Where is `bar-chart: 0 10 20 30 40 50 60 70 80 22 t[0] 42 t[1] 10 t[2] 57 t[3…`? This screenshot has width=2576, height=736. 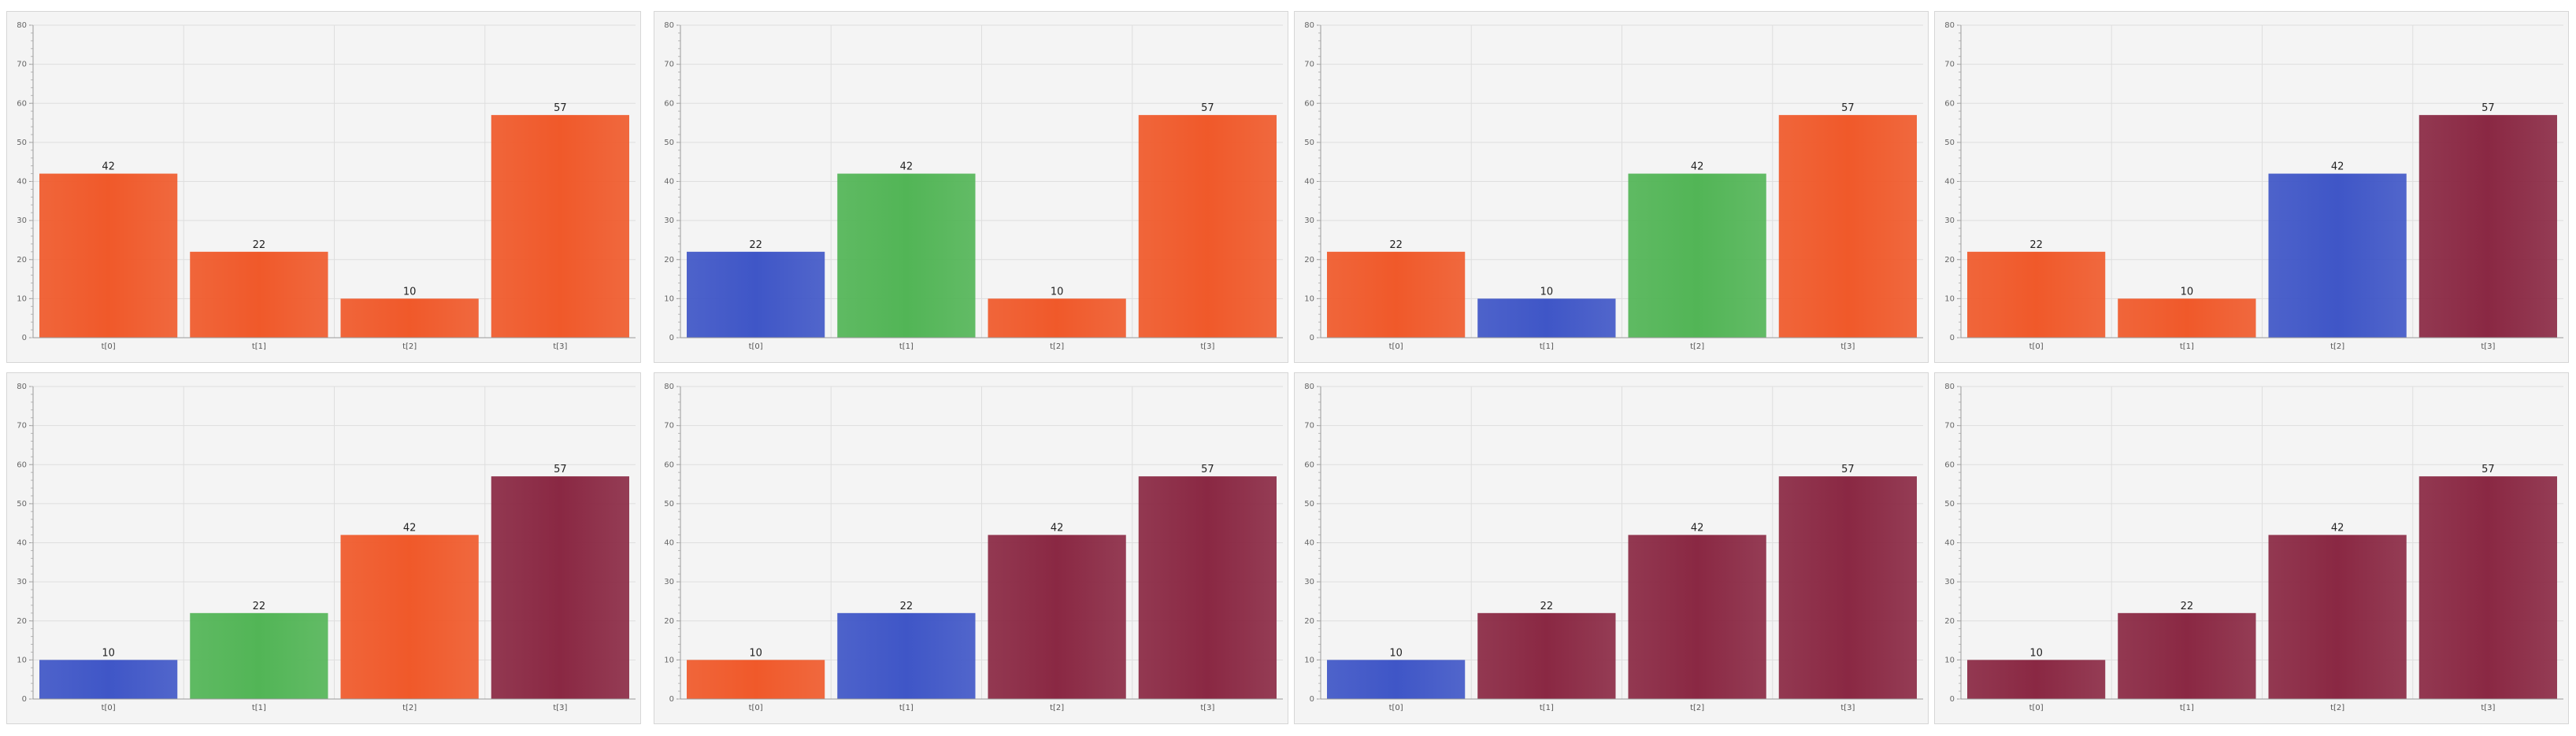 bar-chart: 0 10 20 30 40 50 60 70 80 22 t[0] 42 t[1] 10 t[2] 57 t[3… is located at coordinates (973, 186).